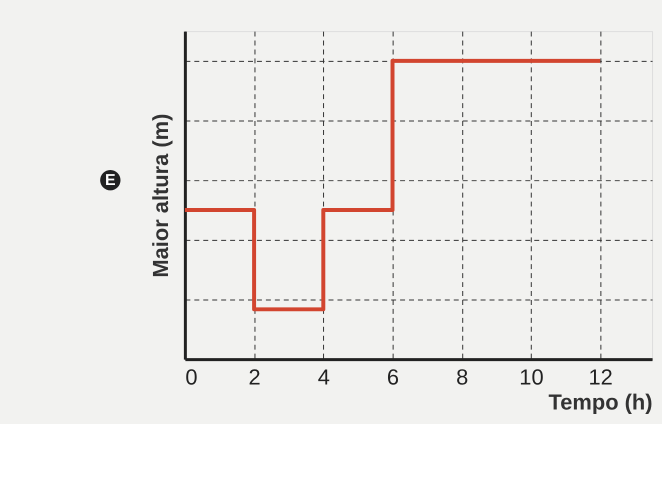  Describe the element at coordinates (600, 377) in the screenshot. I see `x-tick-label: 12` at that location.